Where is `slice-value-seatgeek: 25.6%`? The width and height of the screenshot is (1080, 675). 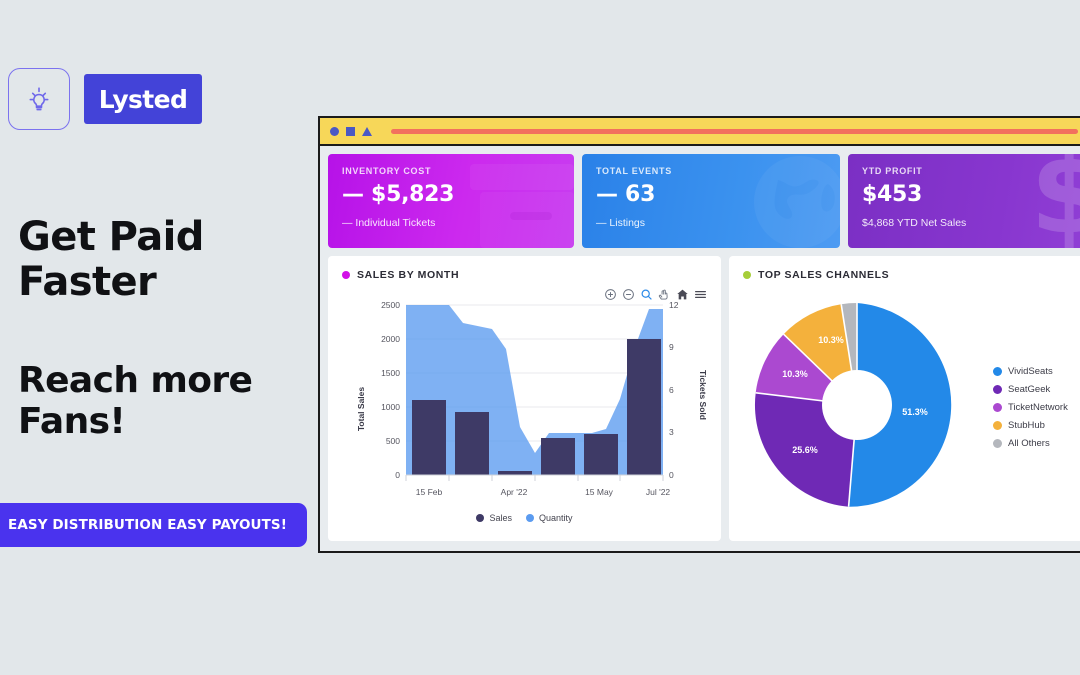
slice-value-seatgeek: 25.6% is located at coordinates (805, 450).